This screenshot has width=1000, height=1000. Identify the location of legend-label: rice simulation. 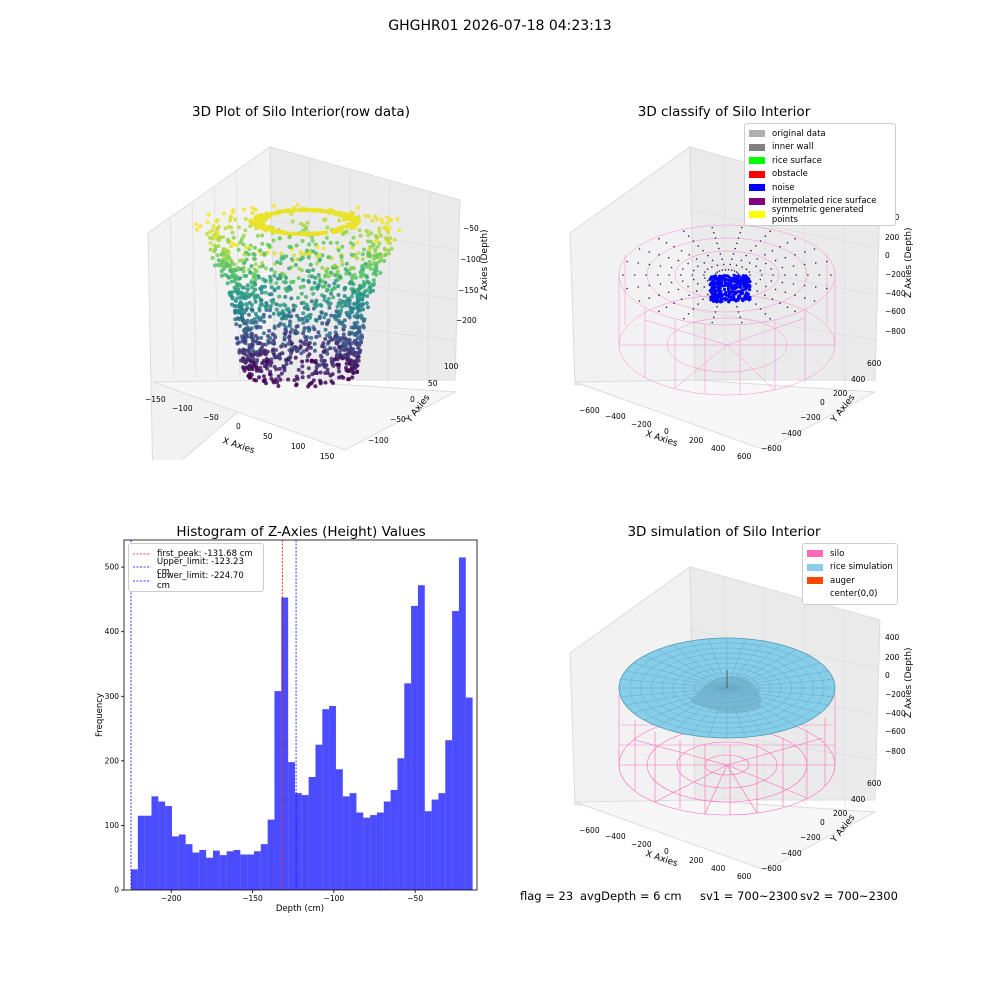
(861, 567).